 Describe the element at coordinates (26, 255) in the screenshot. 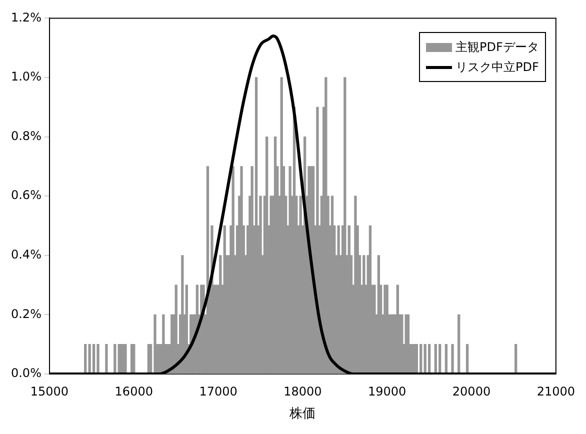

I see `y-tick-label: 0.4%` at that location.